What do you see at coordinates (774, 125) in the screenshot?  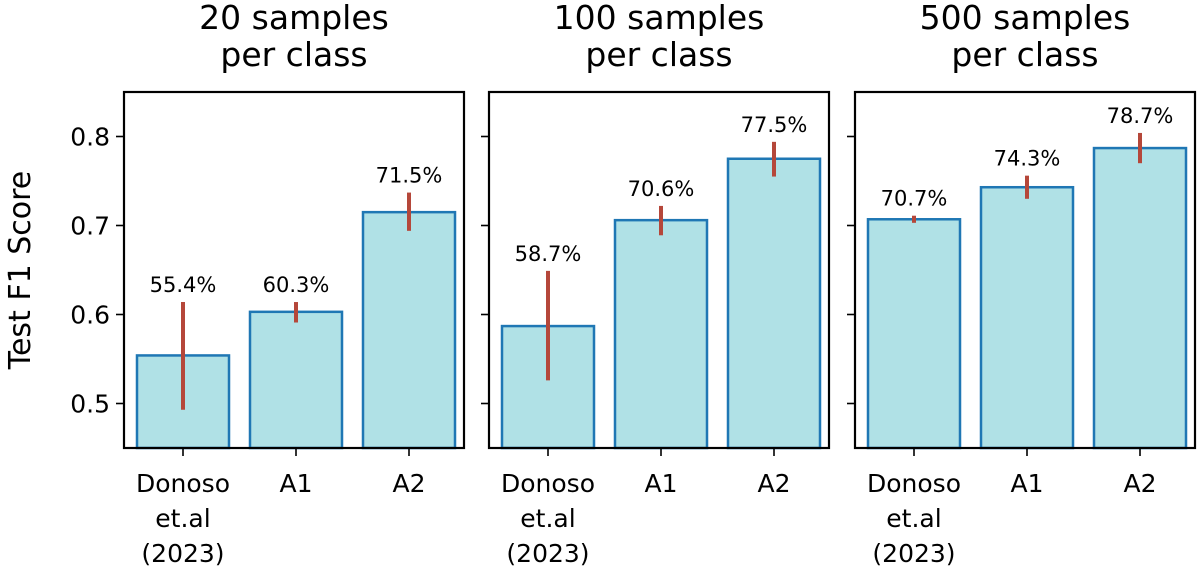 I see `data-label: 77.5%` at bounding box center [774, 125].